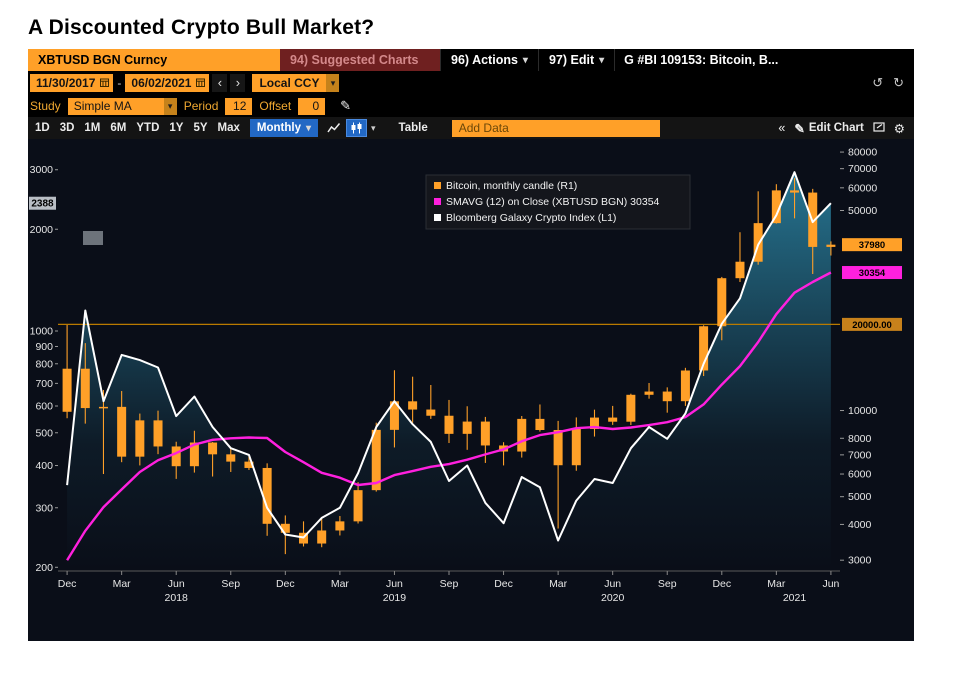 Image resolution: width=960 pixels, height=691 pixels. What do you see at coordinates (284, 128) in the screenshot?
I see `frequency-select: Monthly ▾` at bounding box center [284, 128].